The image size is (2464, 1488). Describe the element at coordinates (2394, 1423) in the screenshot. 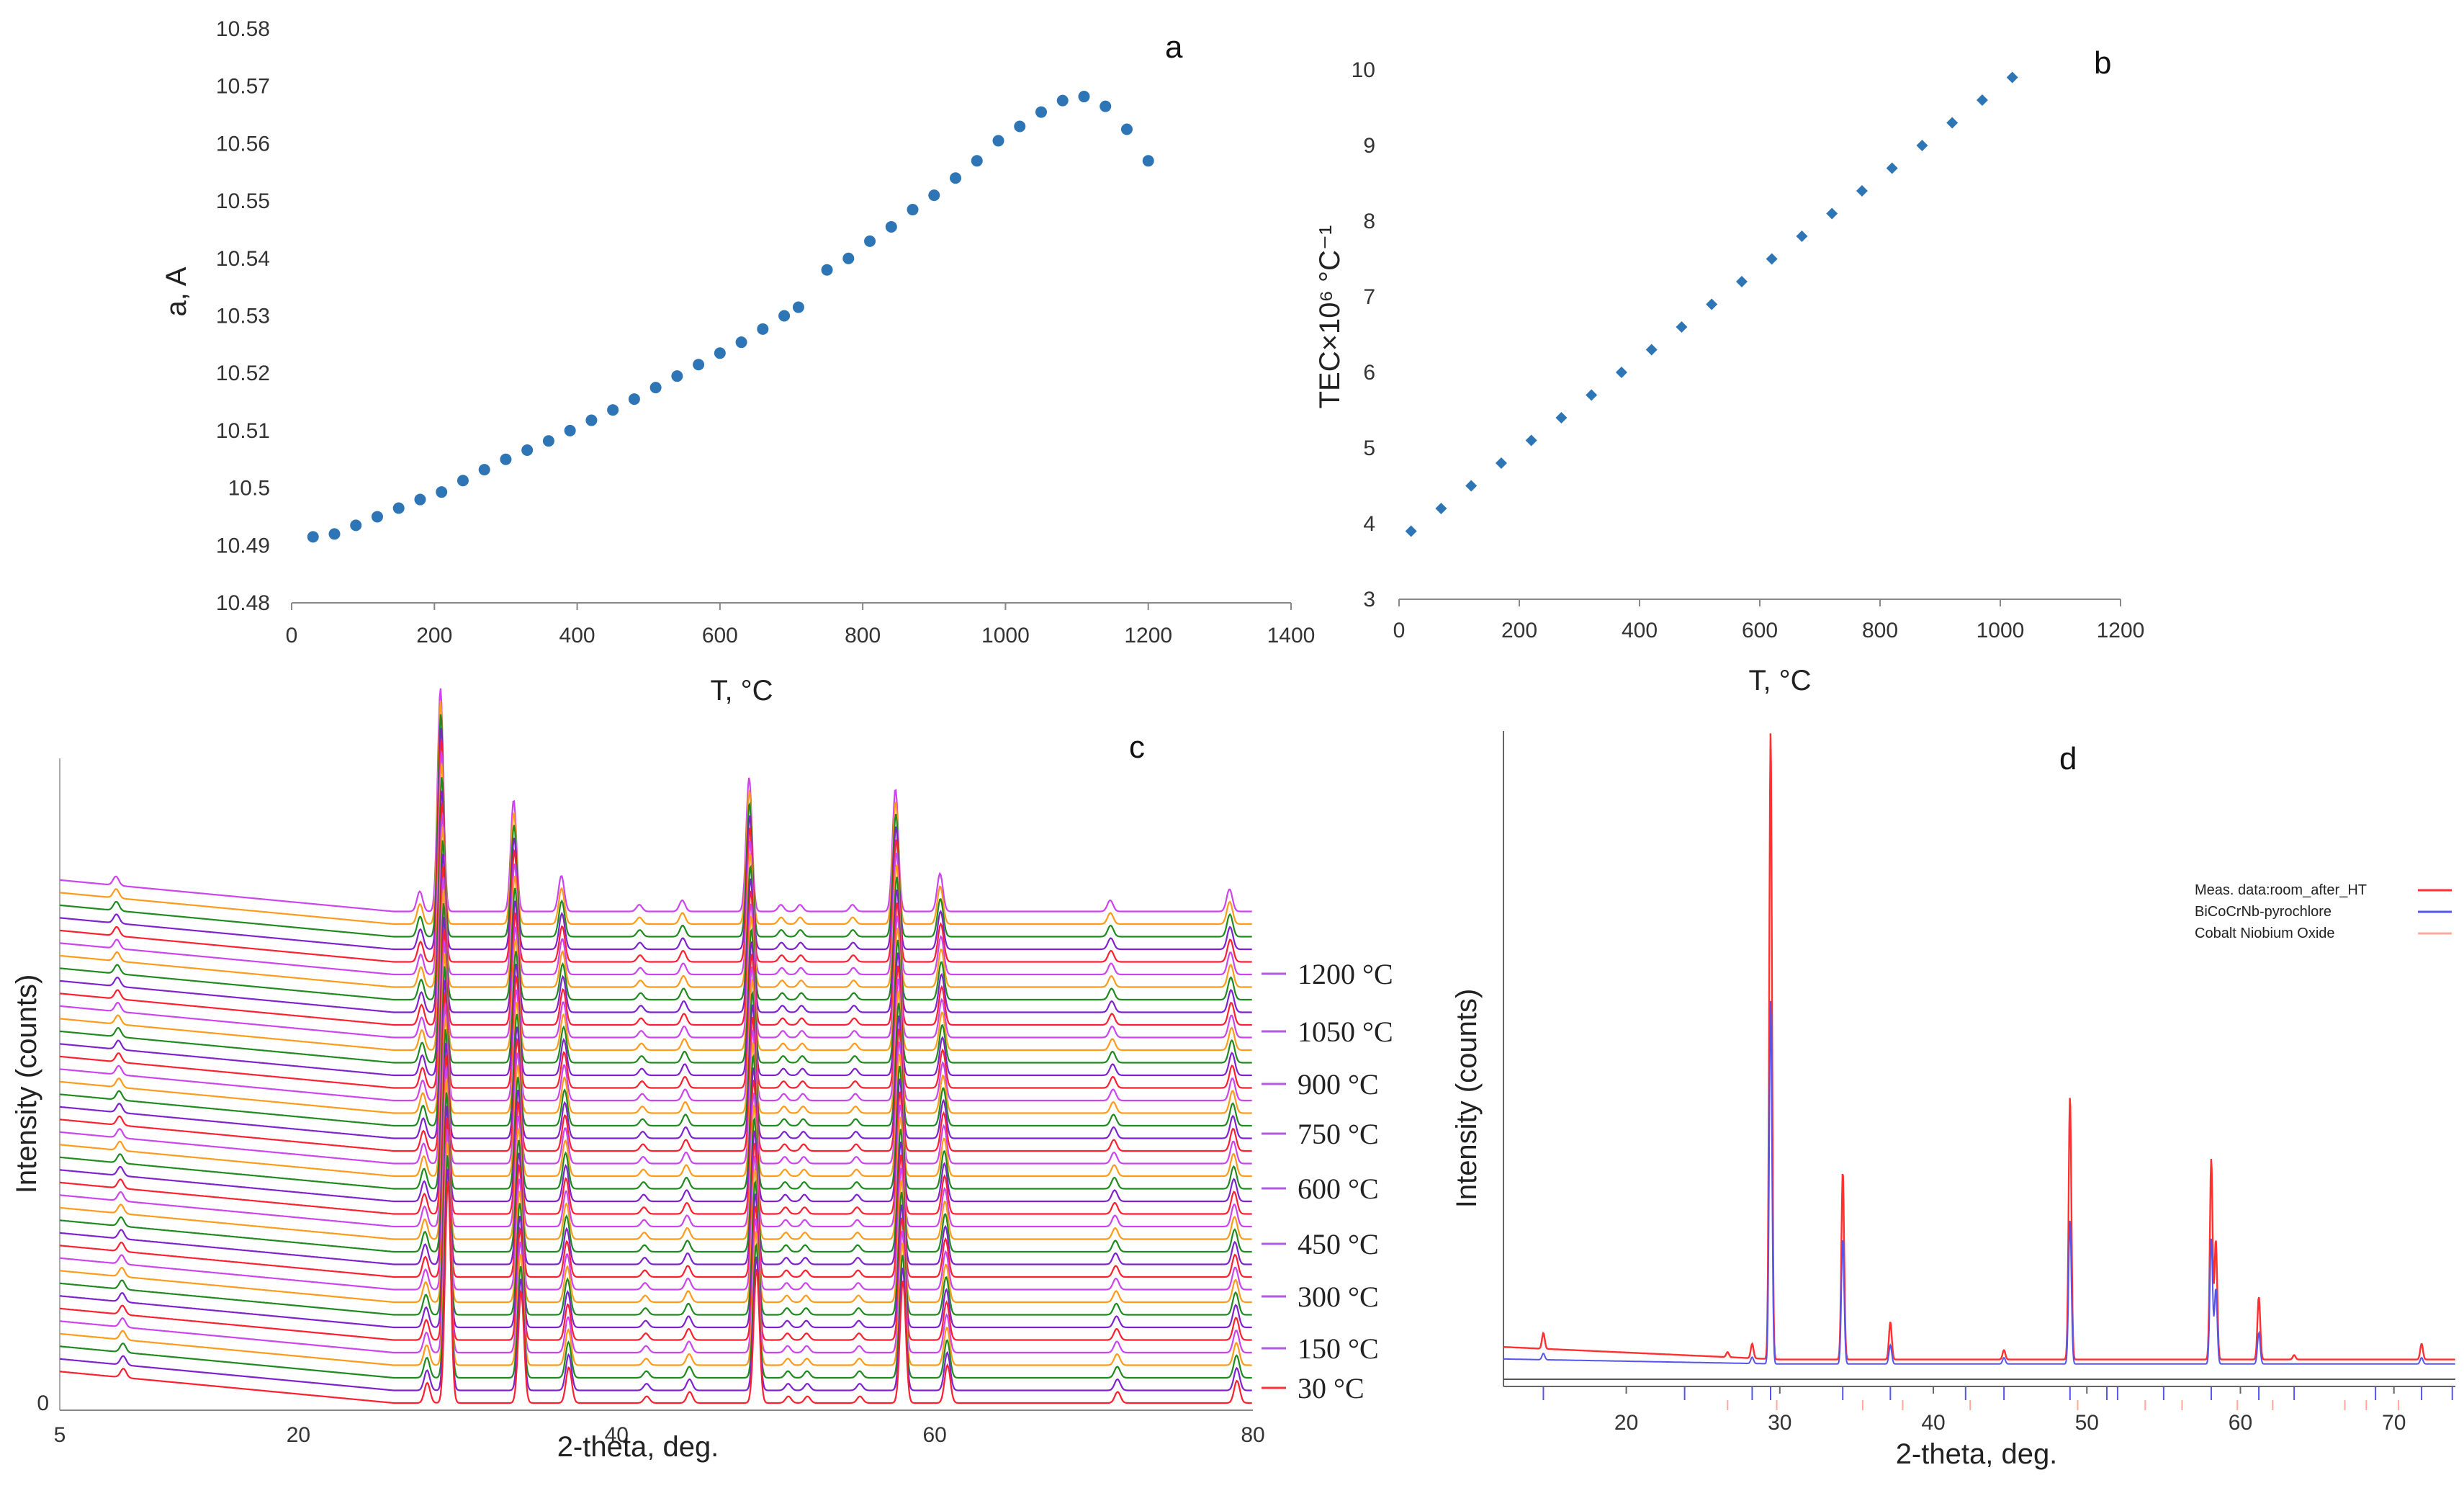

I see `d-x-tick-label: 70` at that location.